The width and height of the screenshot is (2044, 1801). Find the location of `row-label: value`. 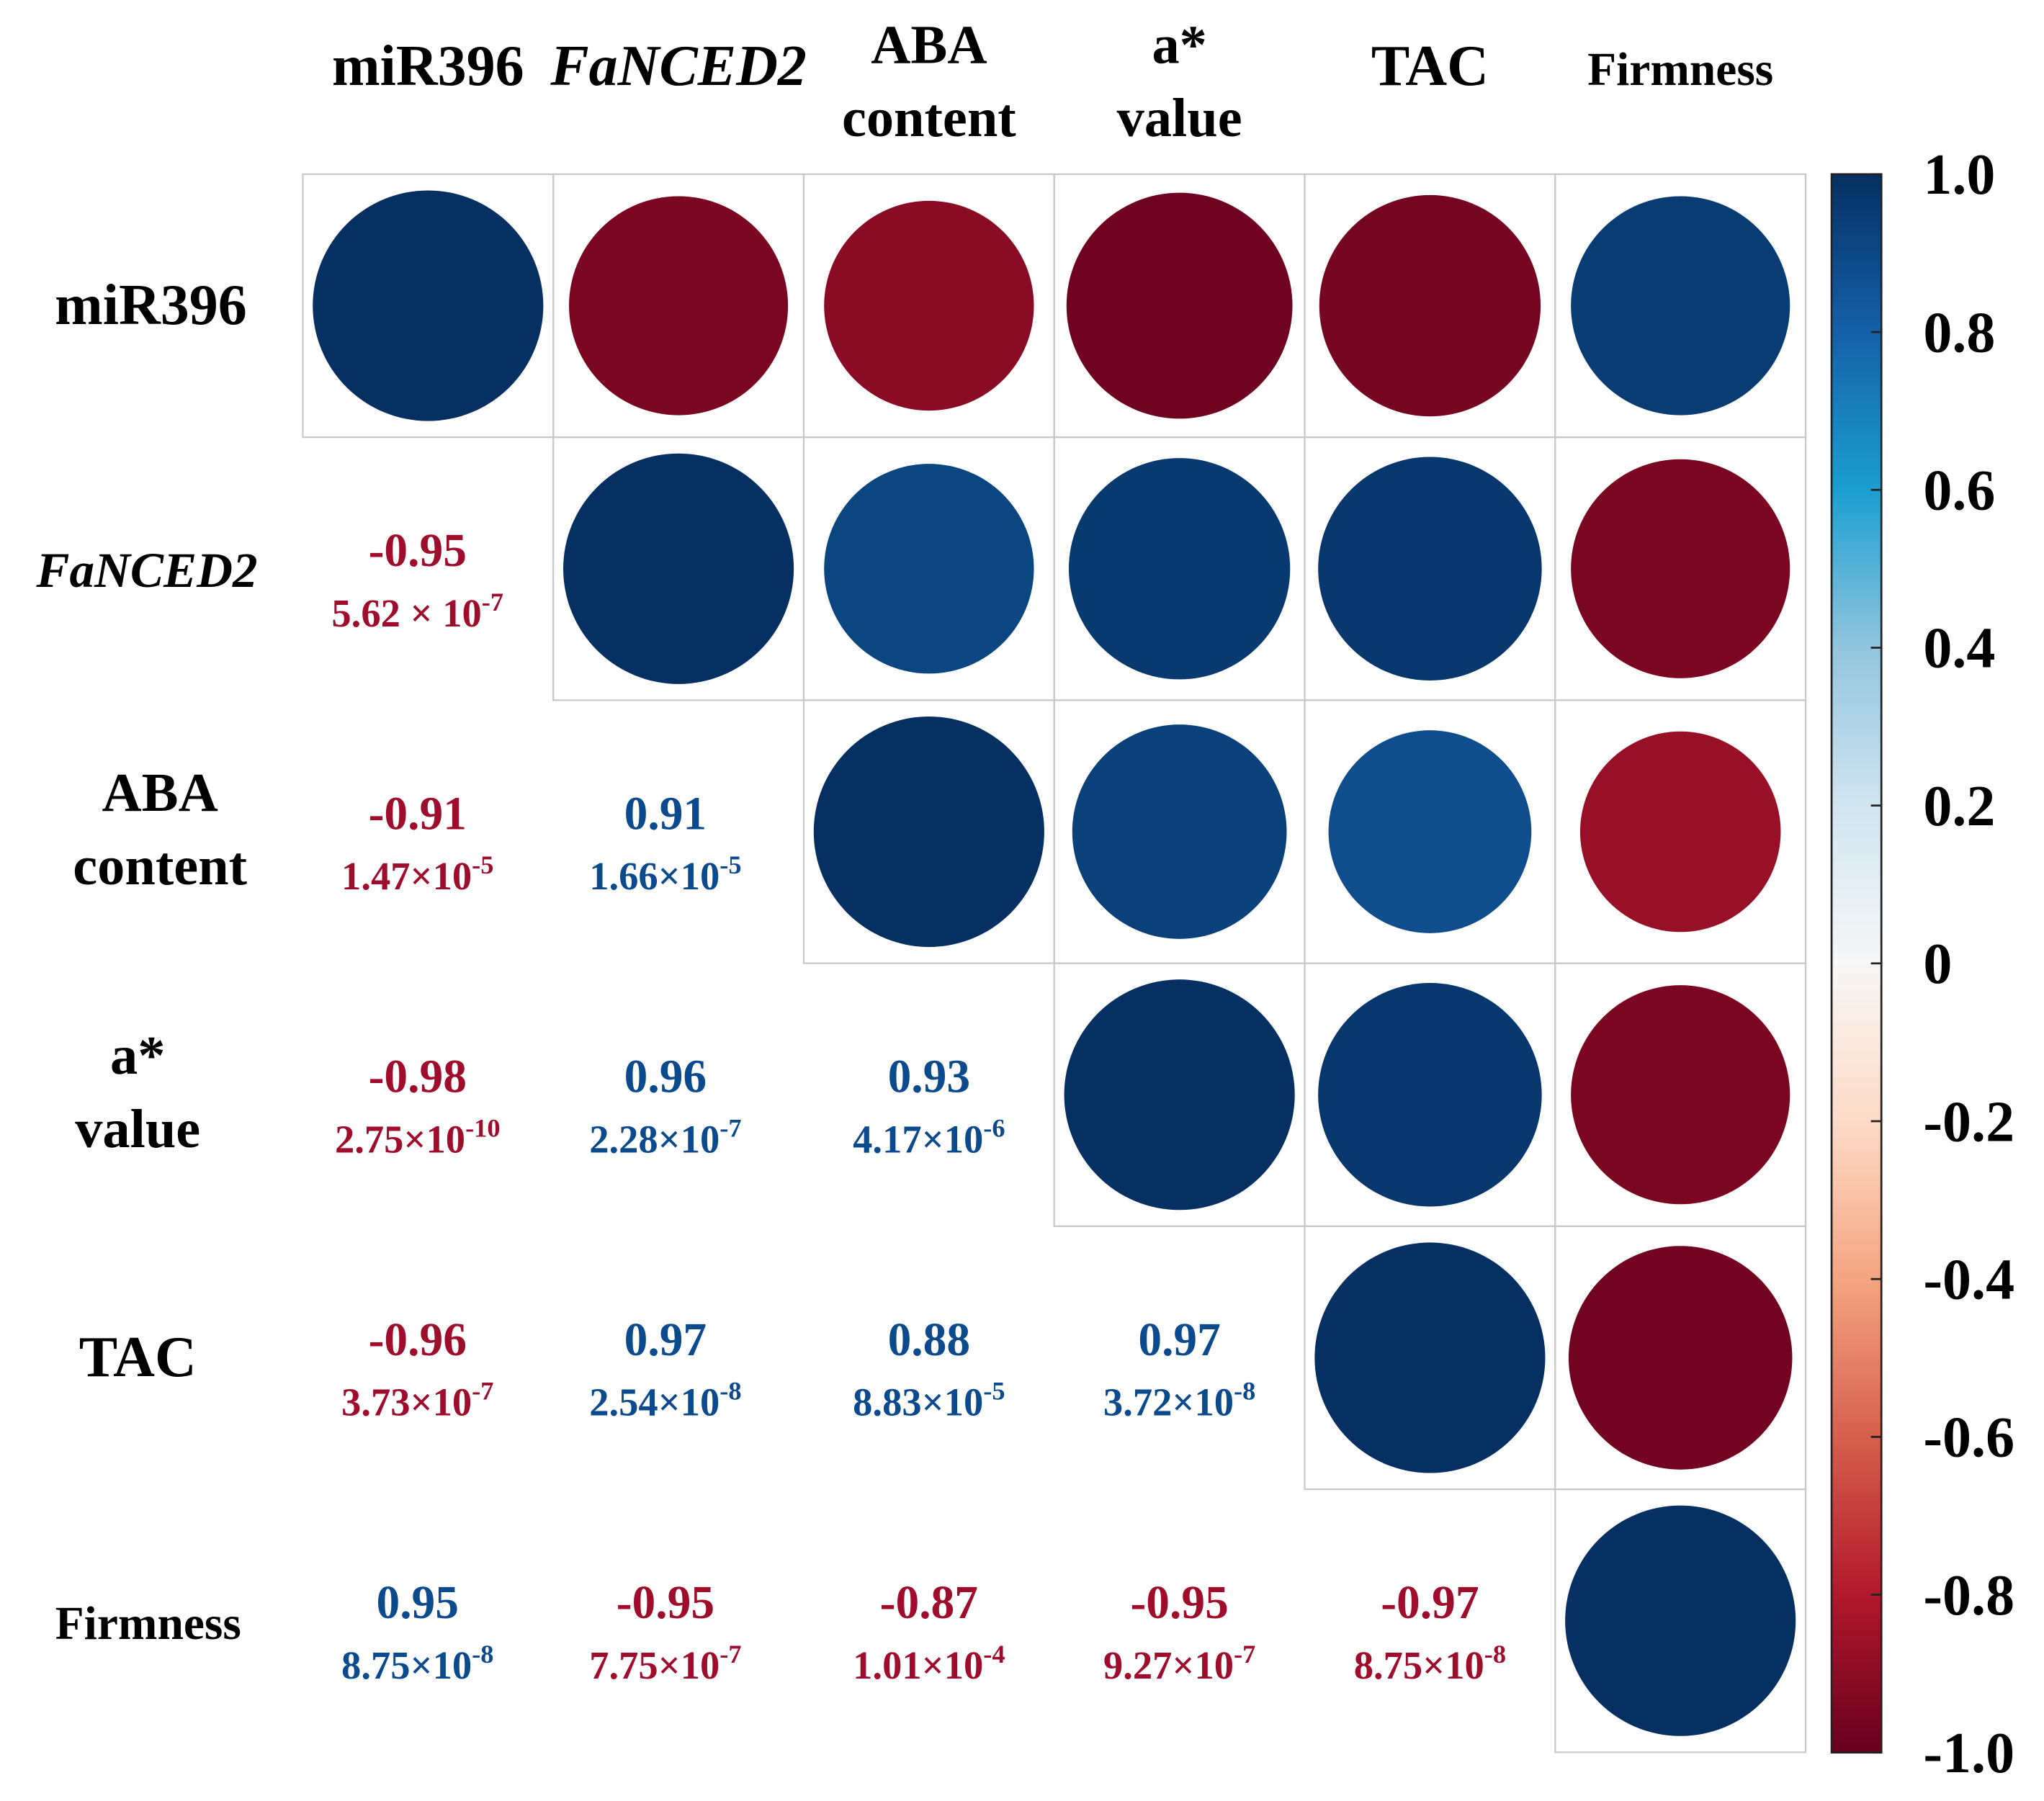

row-label: value is located at coordinates (137, 1128).